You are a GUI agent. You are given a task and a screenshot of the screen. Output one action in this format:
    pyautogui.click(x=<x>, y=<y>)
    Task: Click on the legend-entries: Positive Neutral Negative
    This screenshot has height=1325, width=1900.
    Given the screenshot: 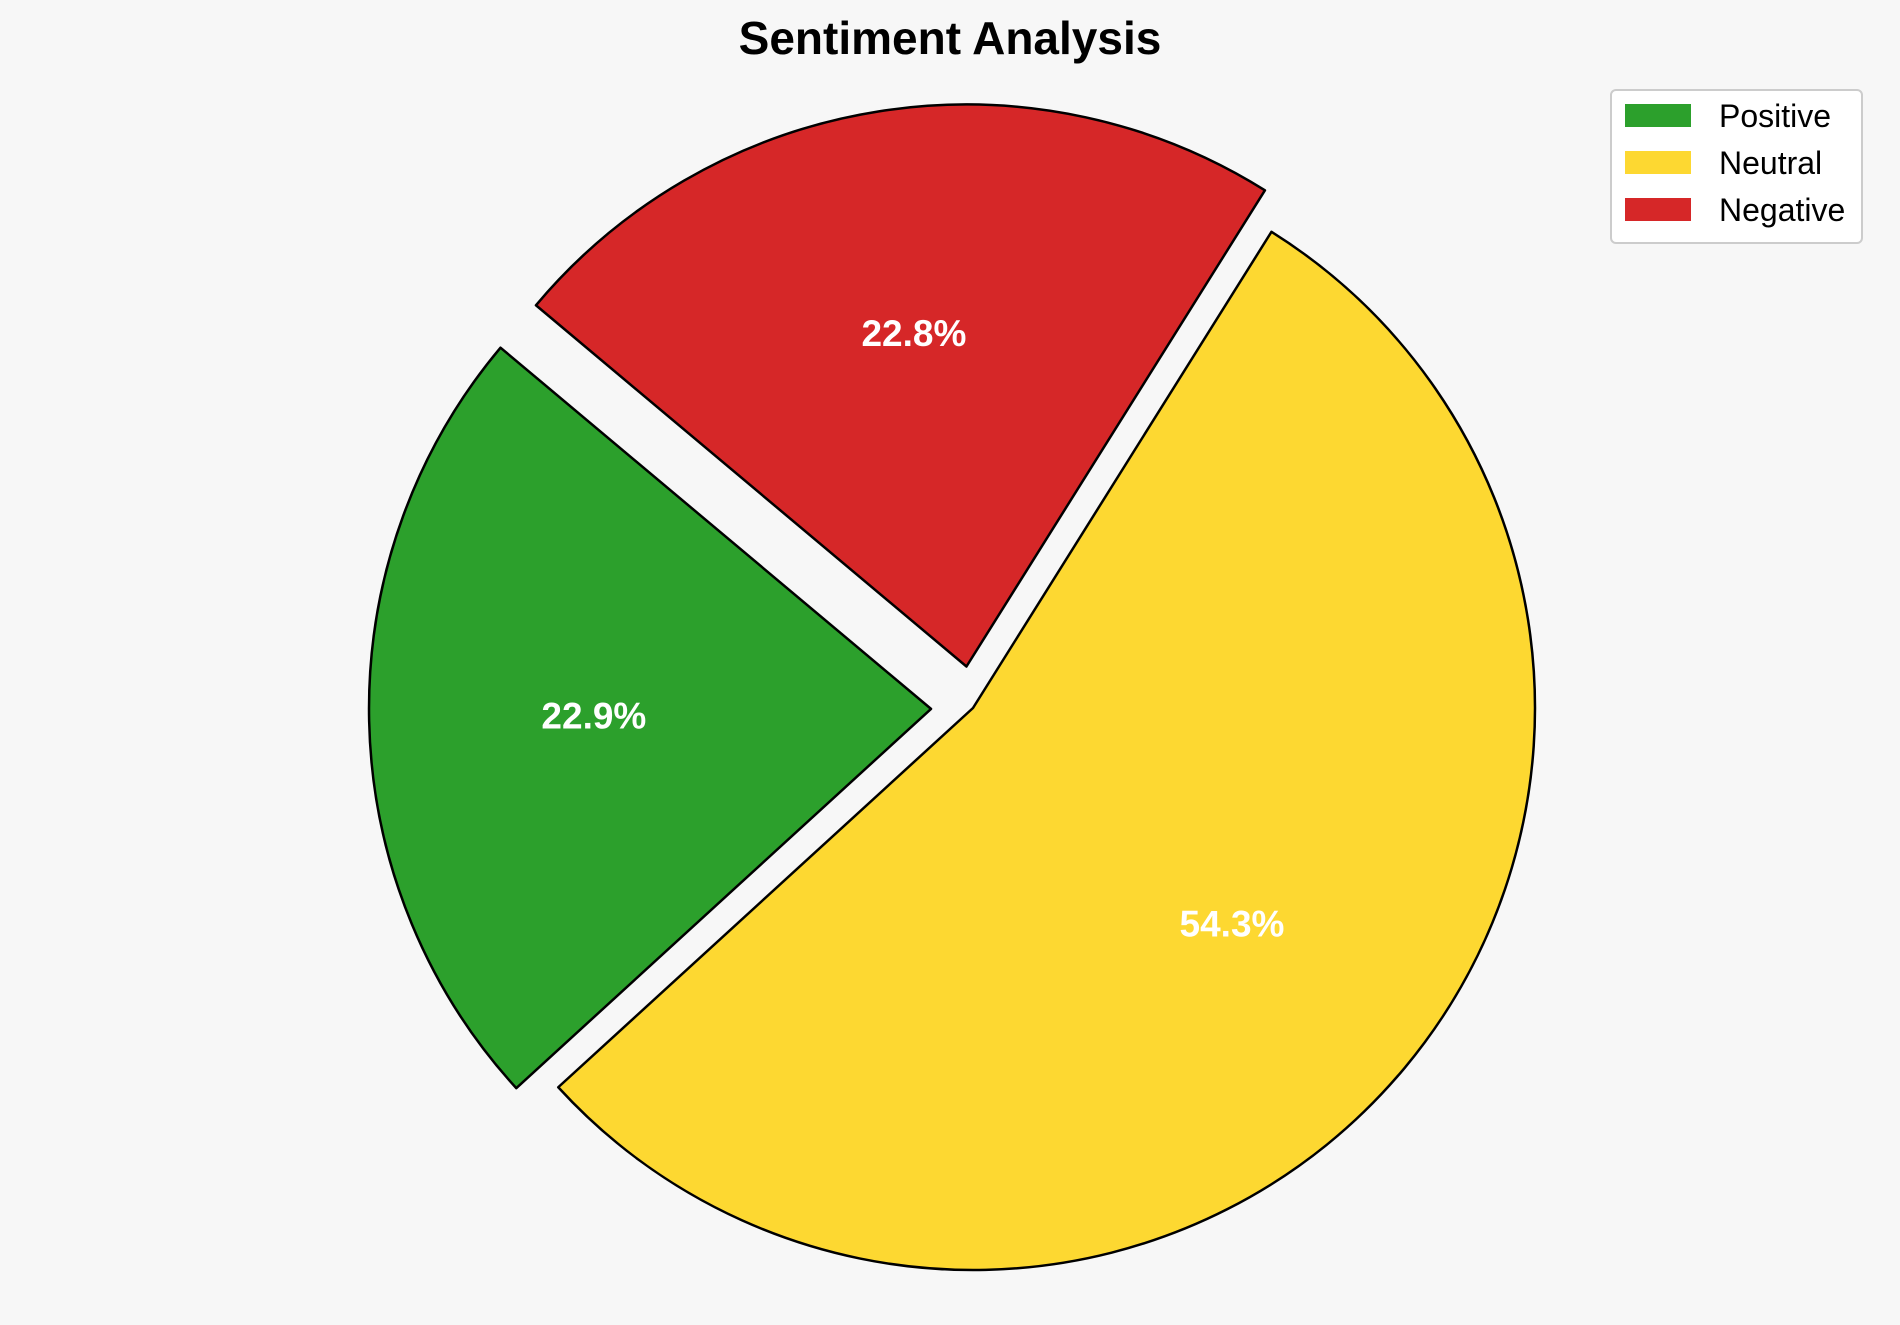 What is the action you would take?
    pyautogui.click(x=1735, y=163)
    